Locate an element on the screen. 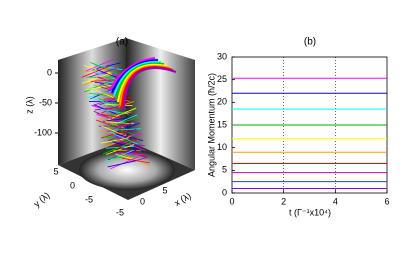 The width and height of the screenshot is (415, 256). y-tick-label: 15 is located at coordinates (222, 124).